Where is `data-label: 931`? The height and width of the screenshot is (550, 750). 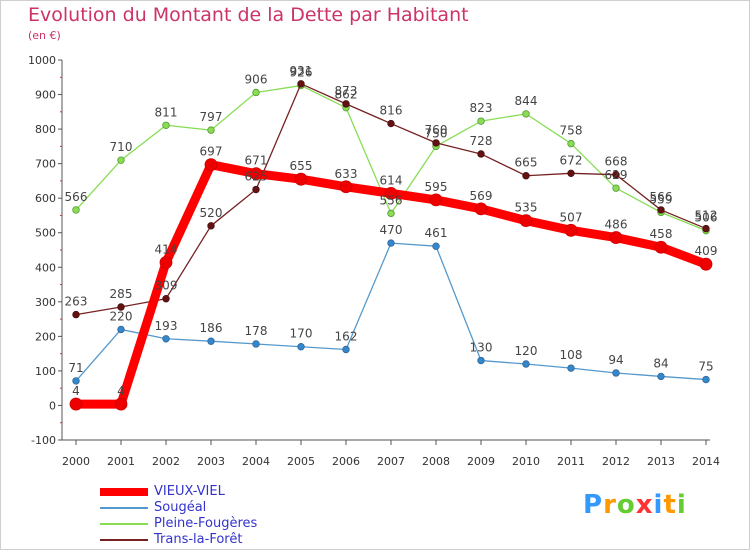
data-label: 931 is located at coordinates (301, 71).